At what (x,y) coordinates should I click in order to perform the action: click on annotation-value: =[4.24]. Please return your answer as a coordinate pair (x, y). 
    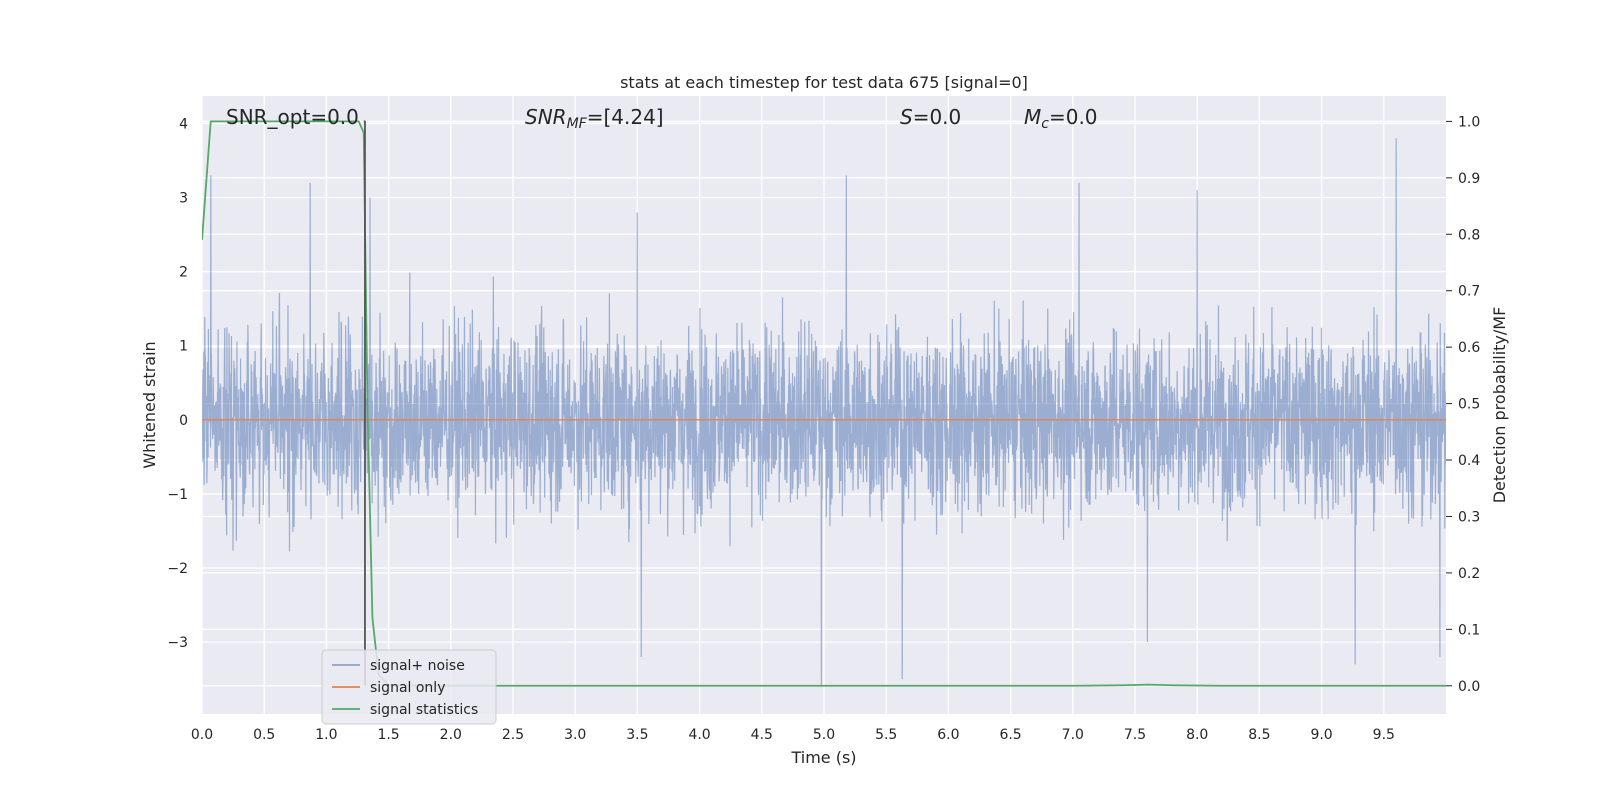
    Looking at the image, I should click on (625, 117).